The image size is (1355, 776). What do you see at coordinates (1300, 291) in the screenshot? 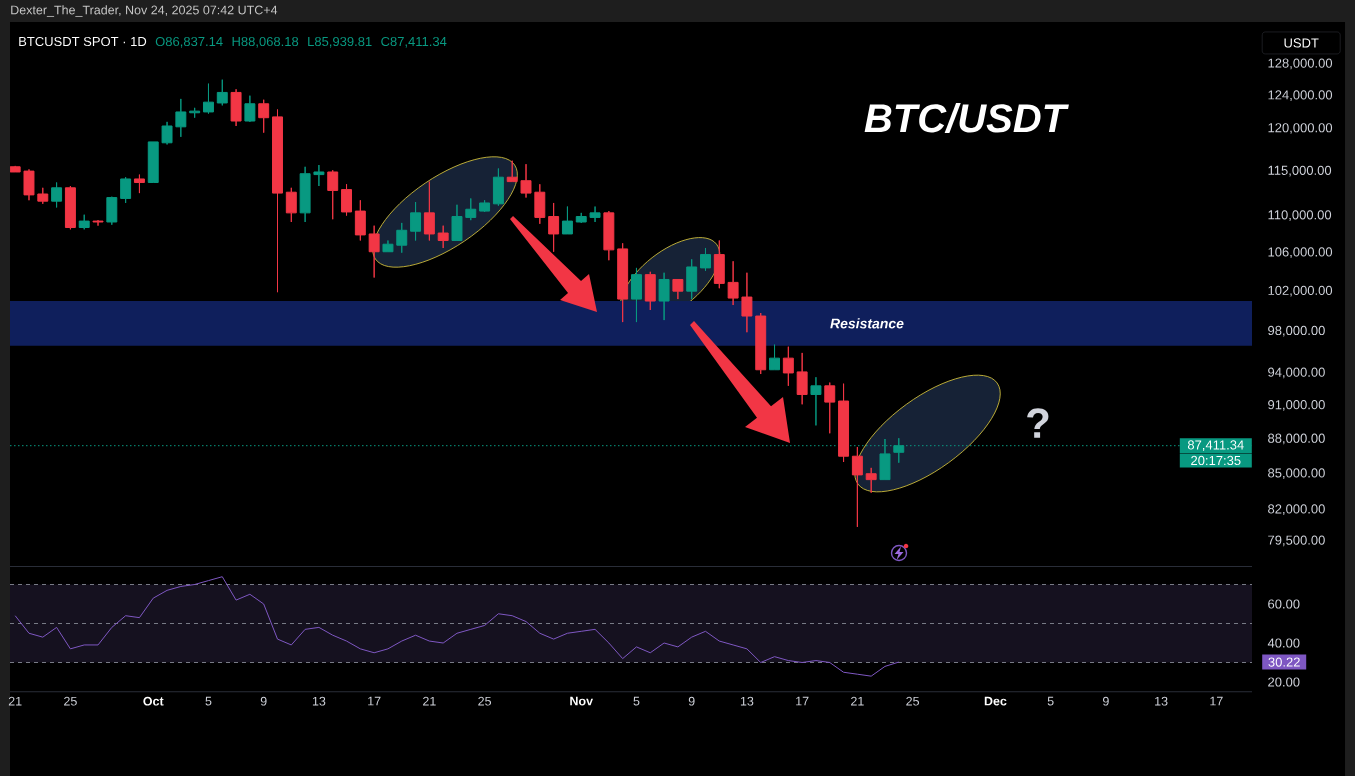
I see `y-tick-label: 102,000.00` at bounding box center [1300, 291].